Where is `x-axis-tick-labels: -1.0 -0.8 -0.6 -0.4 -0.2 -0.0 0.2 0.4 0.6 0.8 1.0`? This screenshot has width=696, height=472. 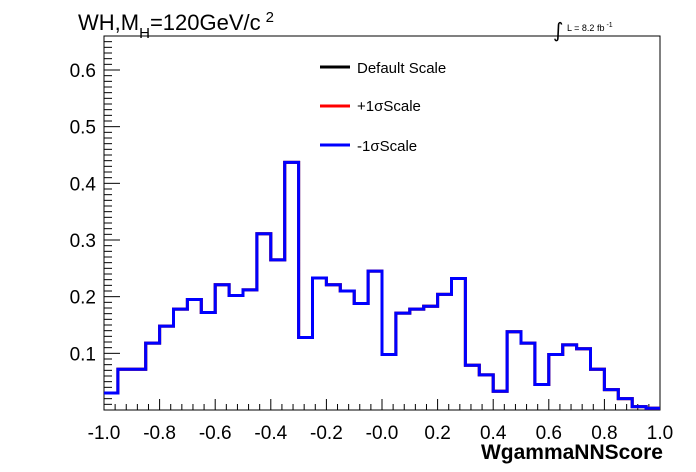 x-axis-tick-labels: -1.0 -0.8 -0.6 -0.4 -0.2 -0.0 0.2 0.4 0.6 0.8 1.0 is located at coordinates (381, 433).